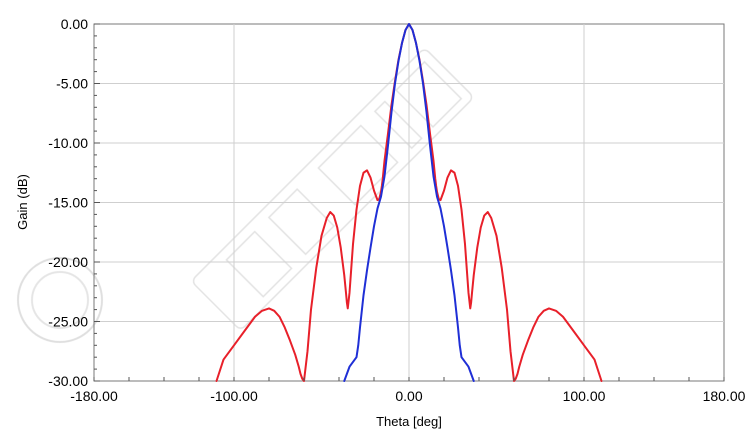 The width and height of the screenshot is (751, 433). What do you see at coordinates (68, 203) in the screenshot?
I see `y-tick-label: -15.00` at bounding box center [68, 203].